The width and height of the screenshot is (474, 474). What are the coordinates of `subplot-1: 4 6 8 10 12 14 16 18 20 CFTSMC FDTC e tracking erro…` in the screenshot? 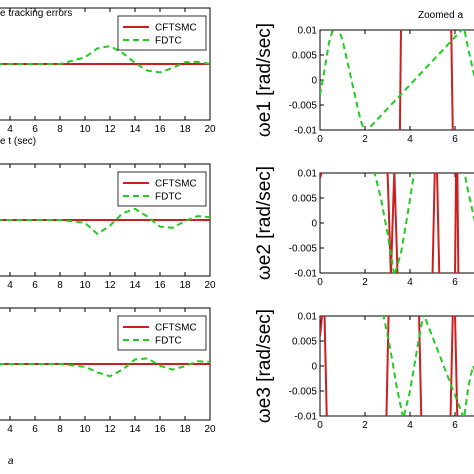 It's located at (108, 77).